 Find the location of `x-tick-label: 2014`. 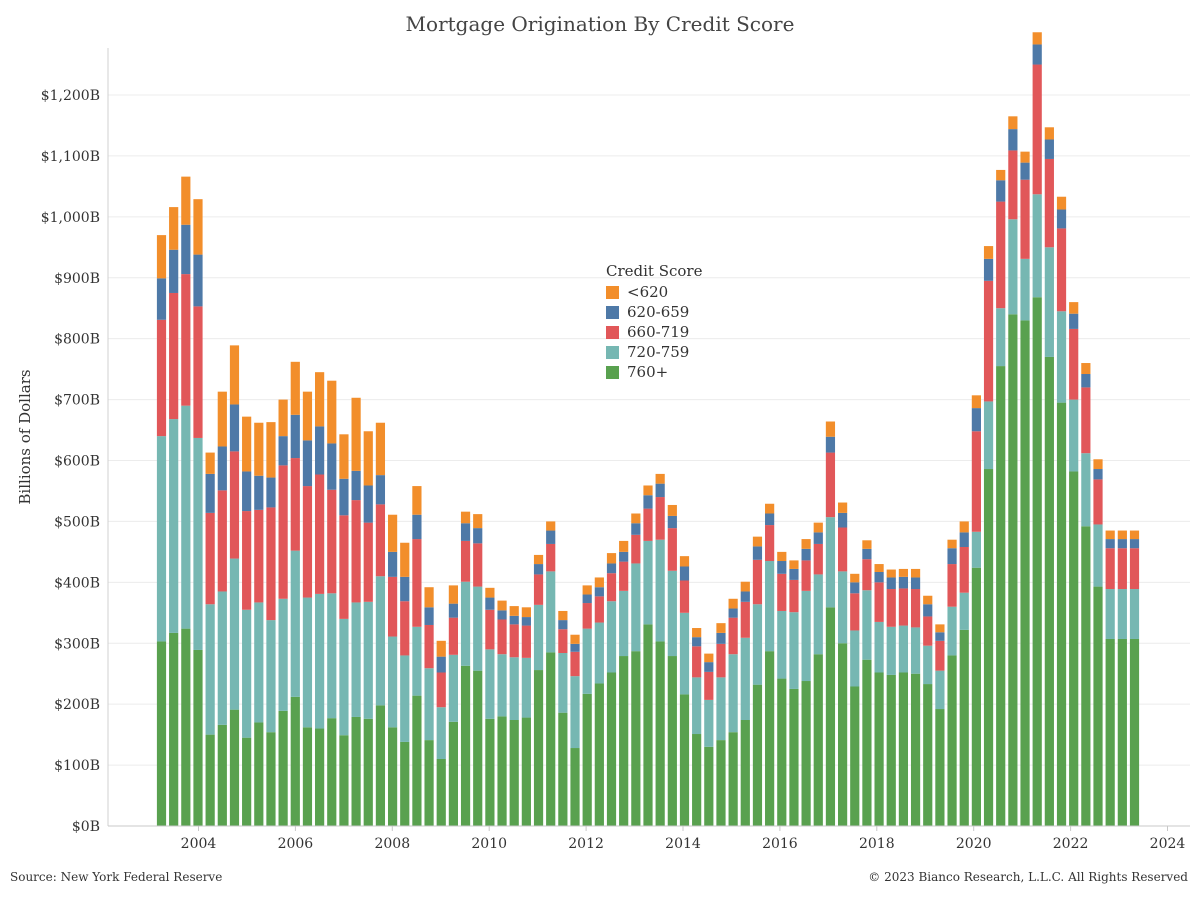

x-tick-label: 2014 is located at coordinates (683, 844).